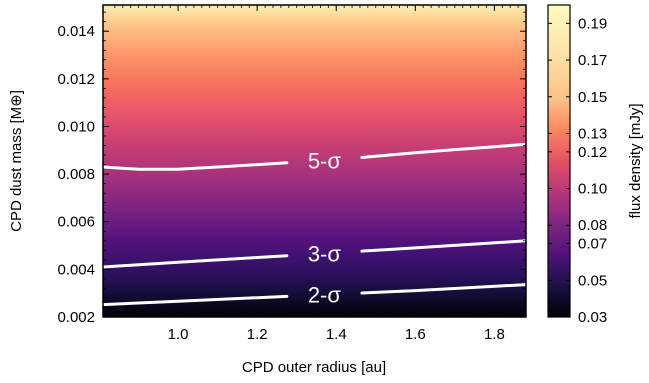 The image size is (649, 383). I want to click on contour-label: 2-σ, so click(325, 295).